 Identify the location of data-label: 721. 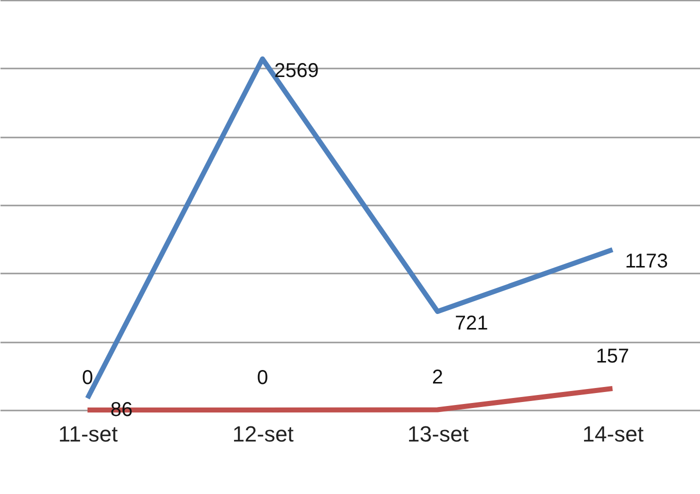
(471, 323).